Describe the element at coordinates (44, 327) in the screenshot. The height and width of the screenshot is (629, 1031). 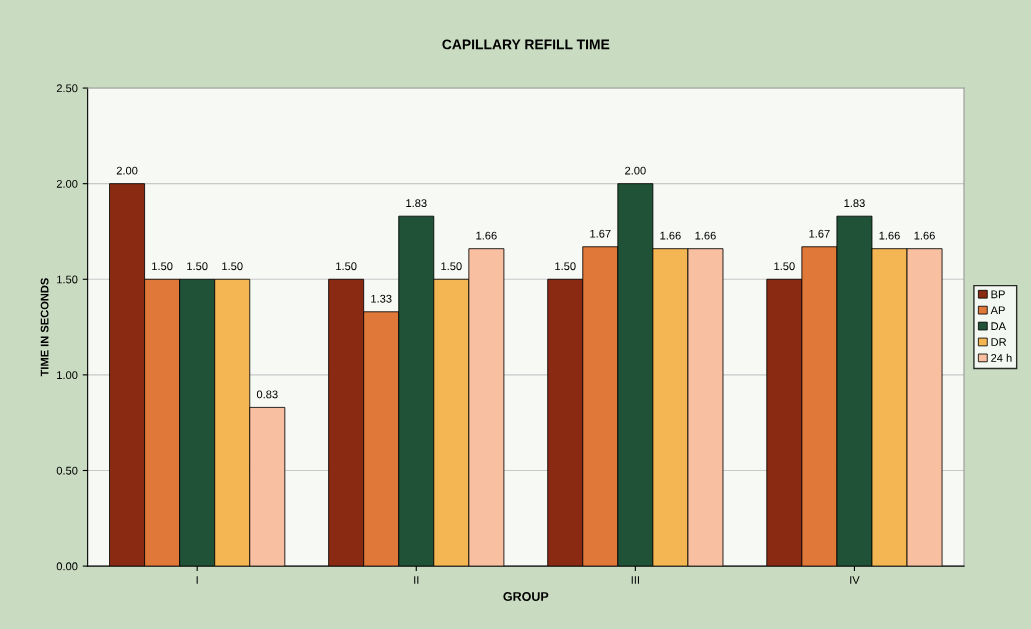
I see `y-axis-title: TIME IN SECONDS` at that location.